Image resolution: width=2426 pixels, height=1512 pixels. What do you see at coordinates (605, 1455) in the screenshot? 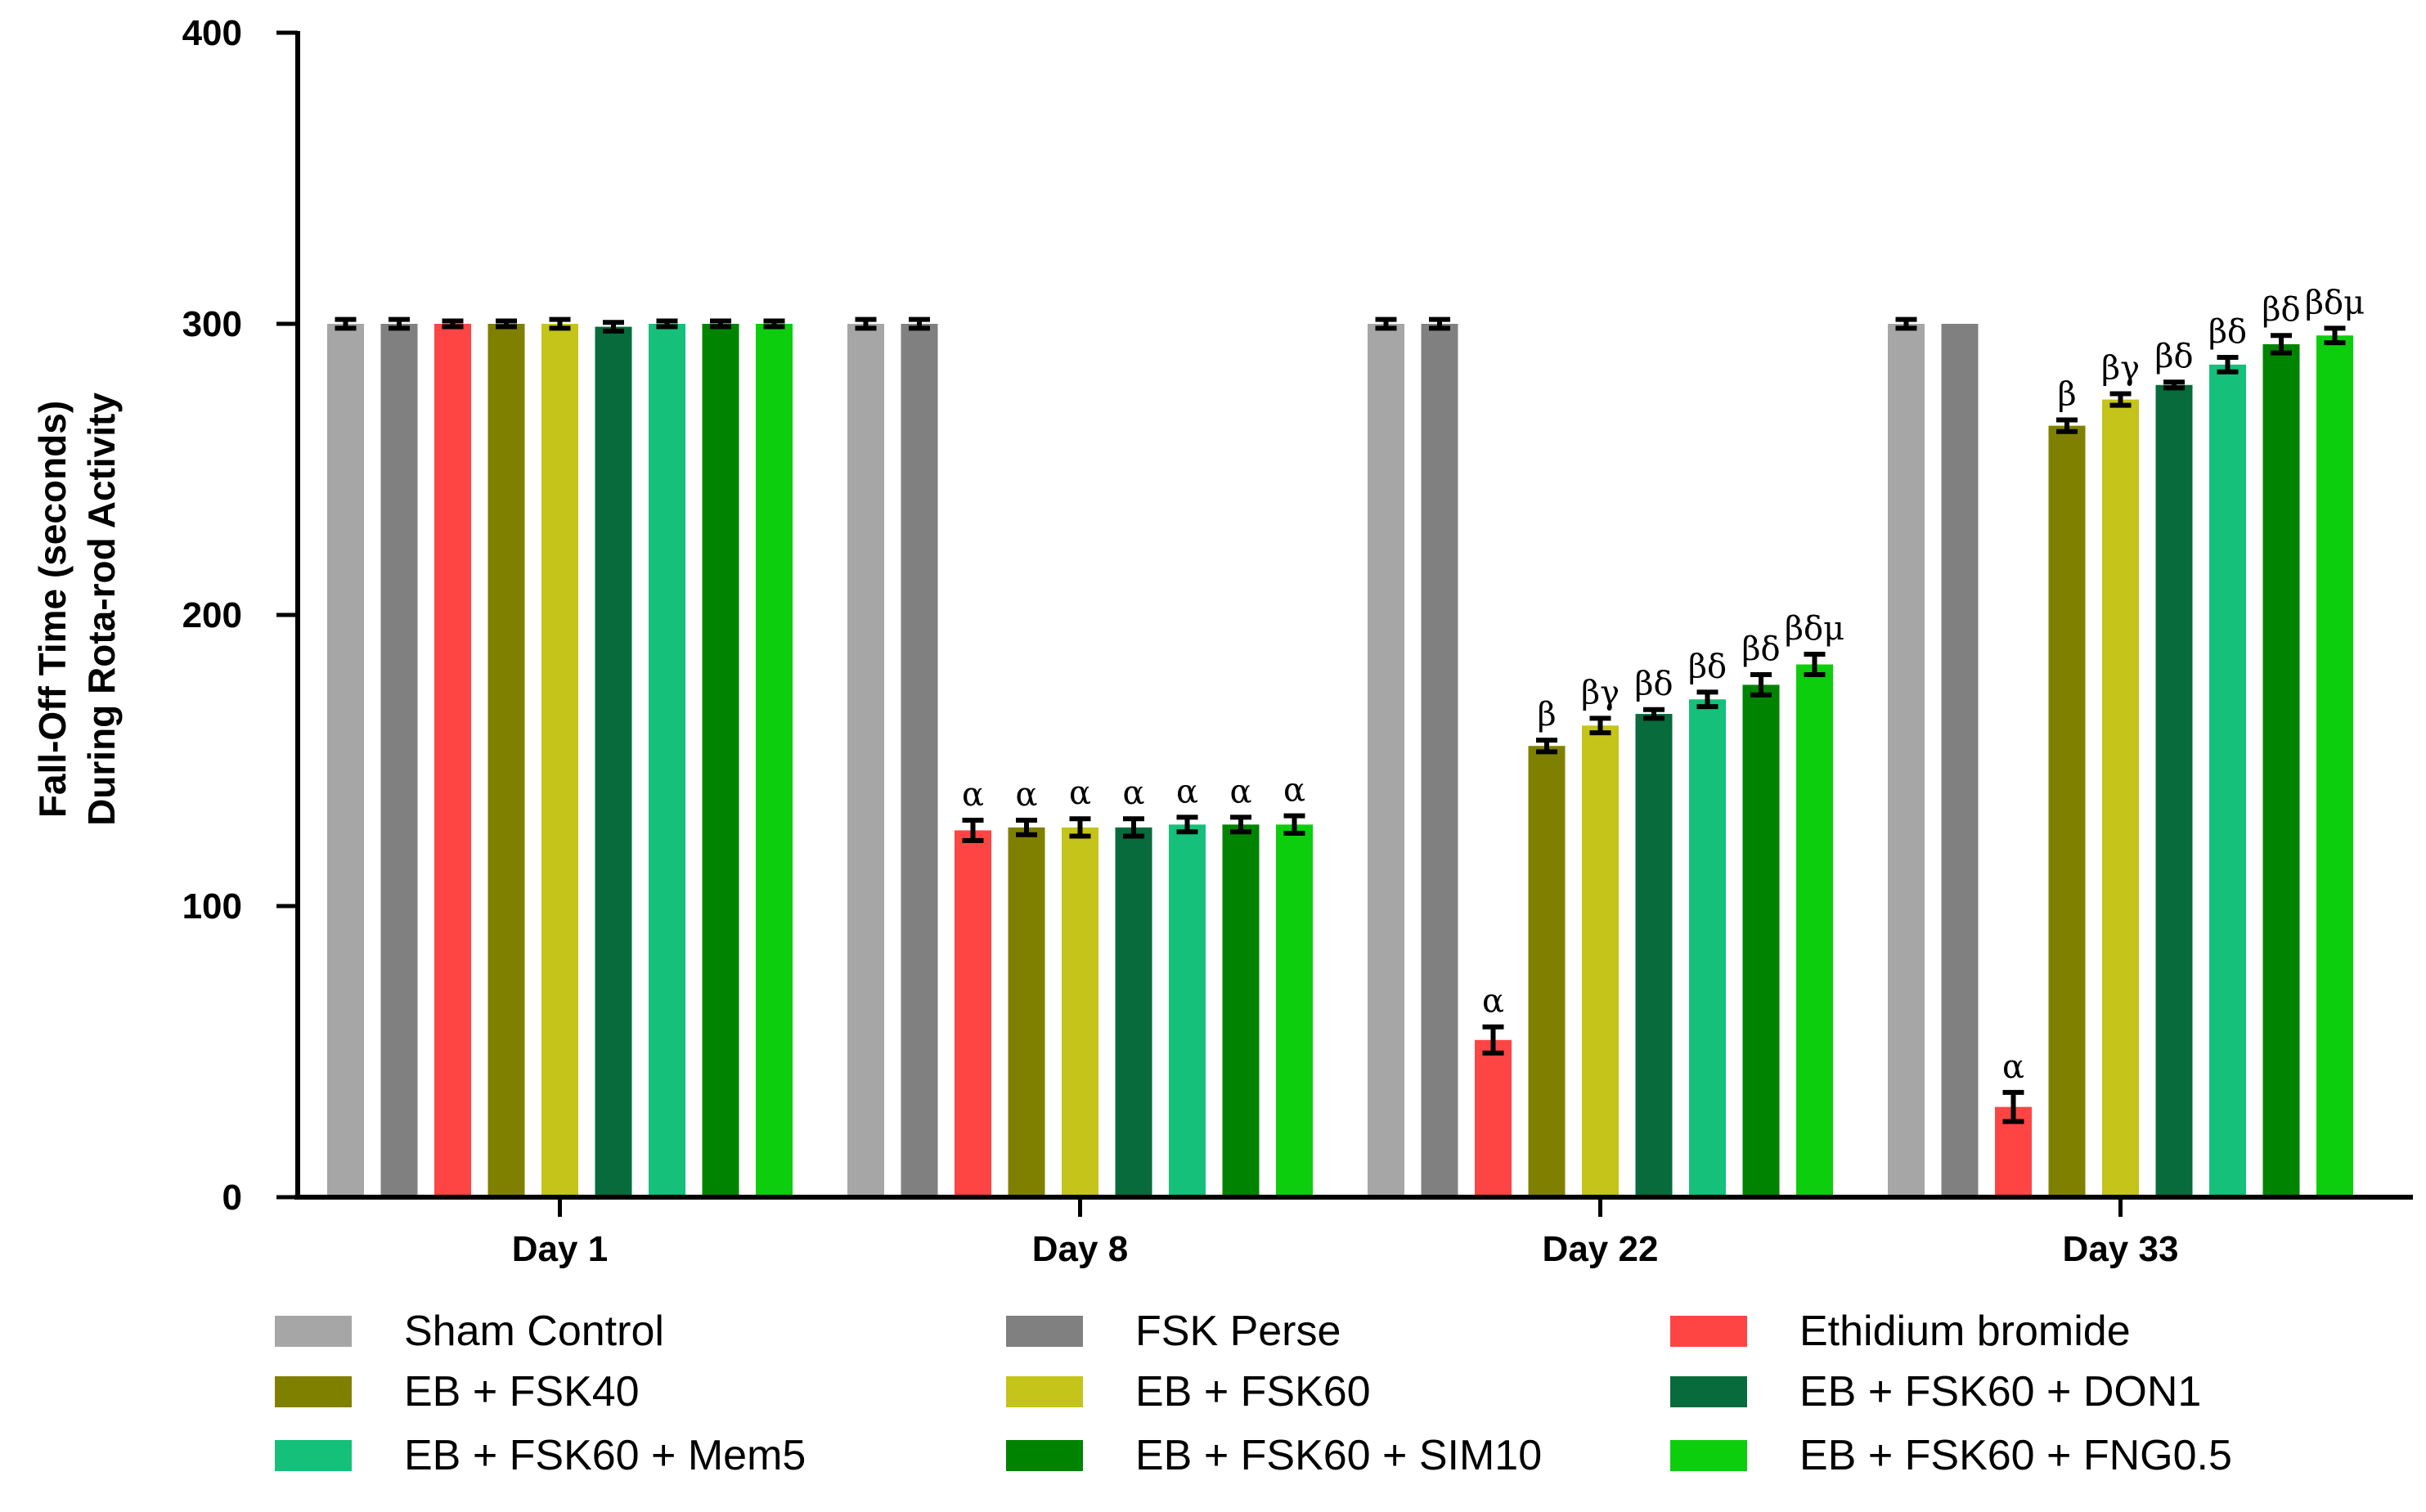
I see `legend-label: EB + FSK60 + Mem5` at bounding box center [605, 1455].